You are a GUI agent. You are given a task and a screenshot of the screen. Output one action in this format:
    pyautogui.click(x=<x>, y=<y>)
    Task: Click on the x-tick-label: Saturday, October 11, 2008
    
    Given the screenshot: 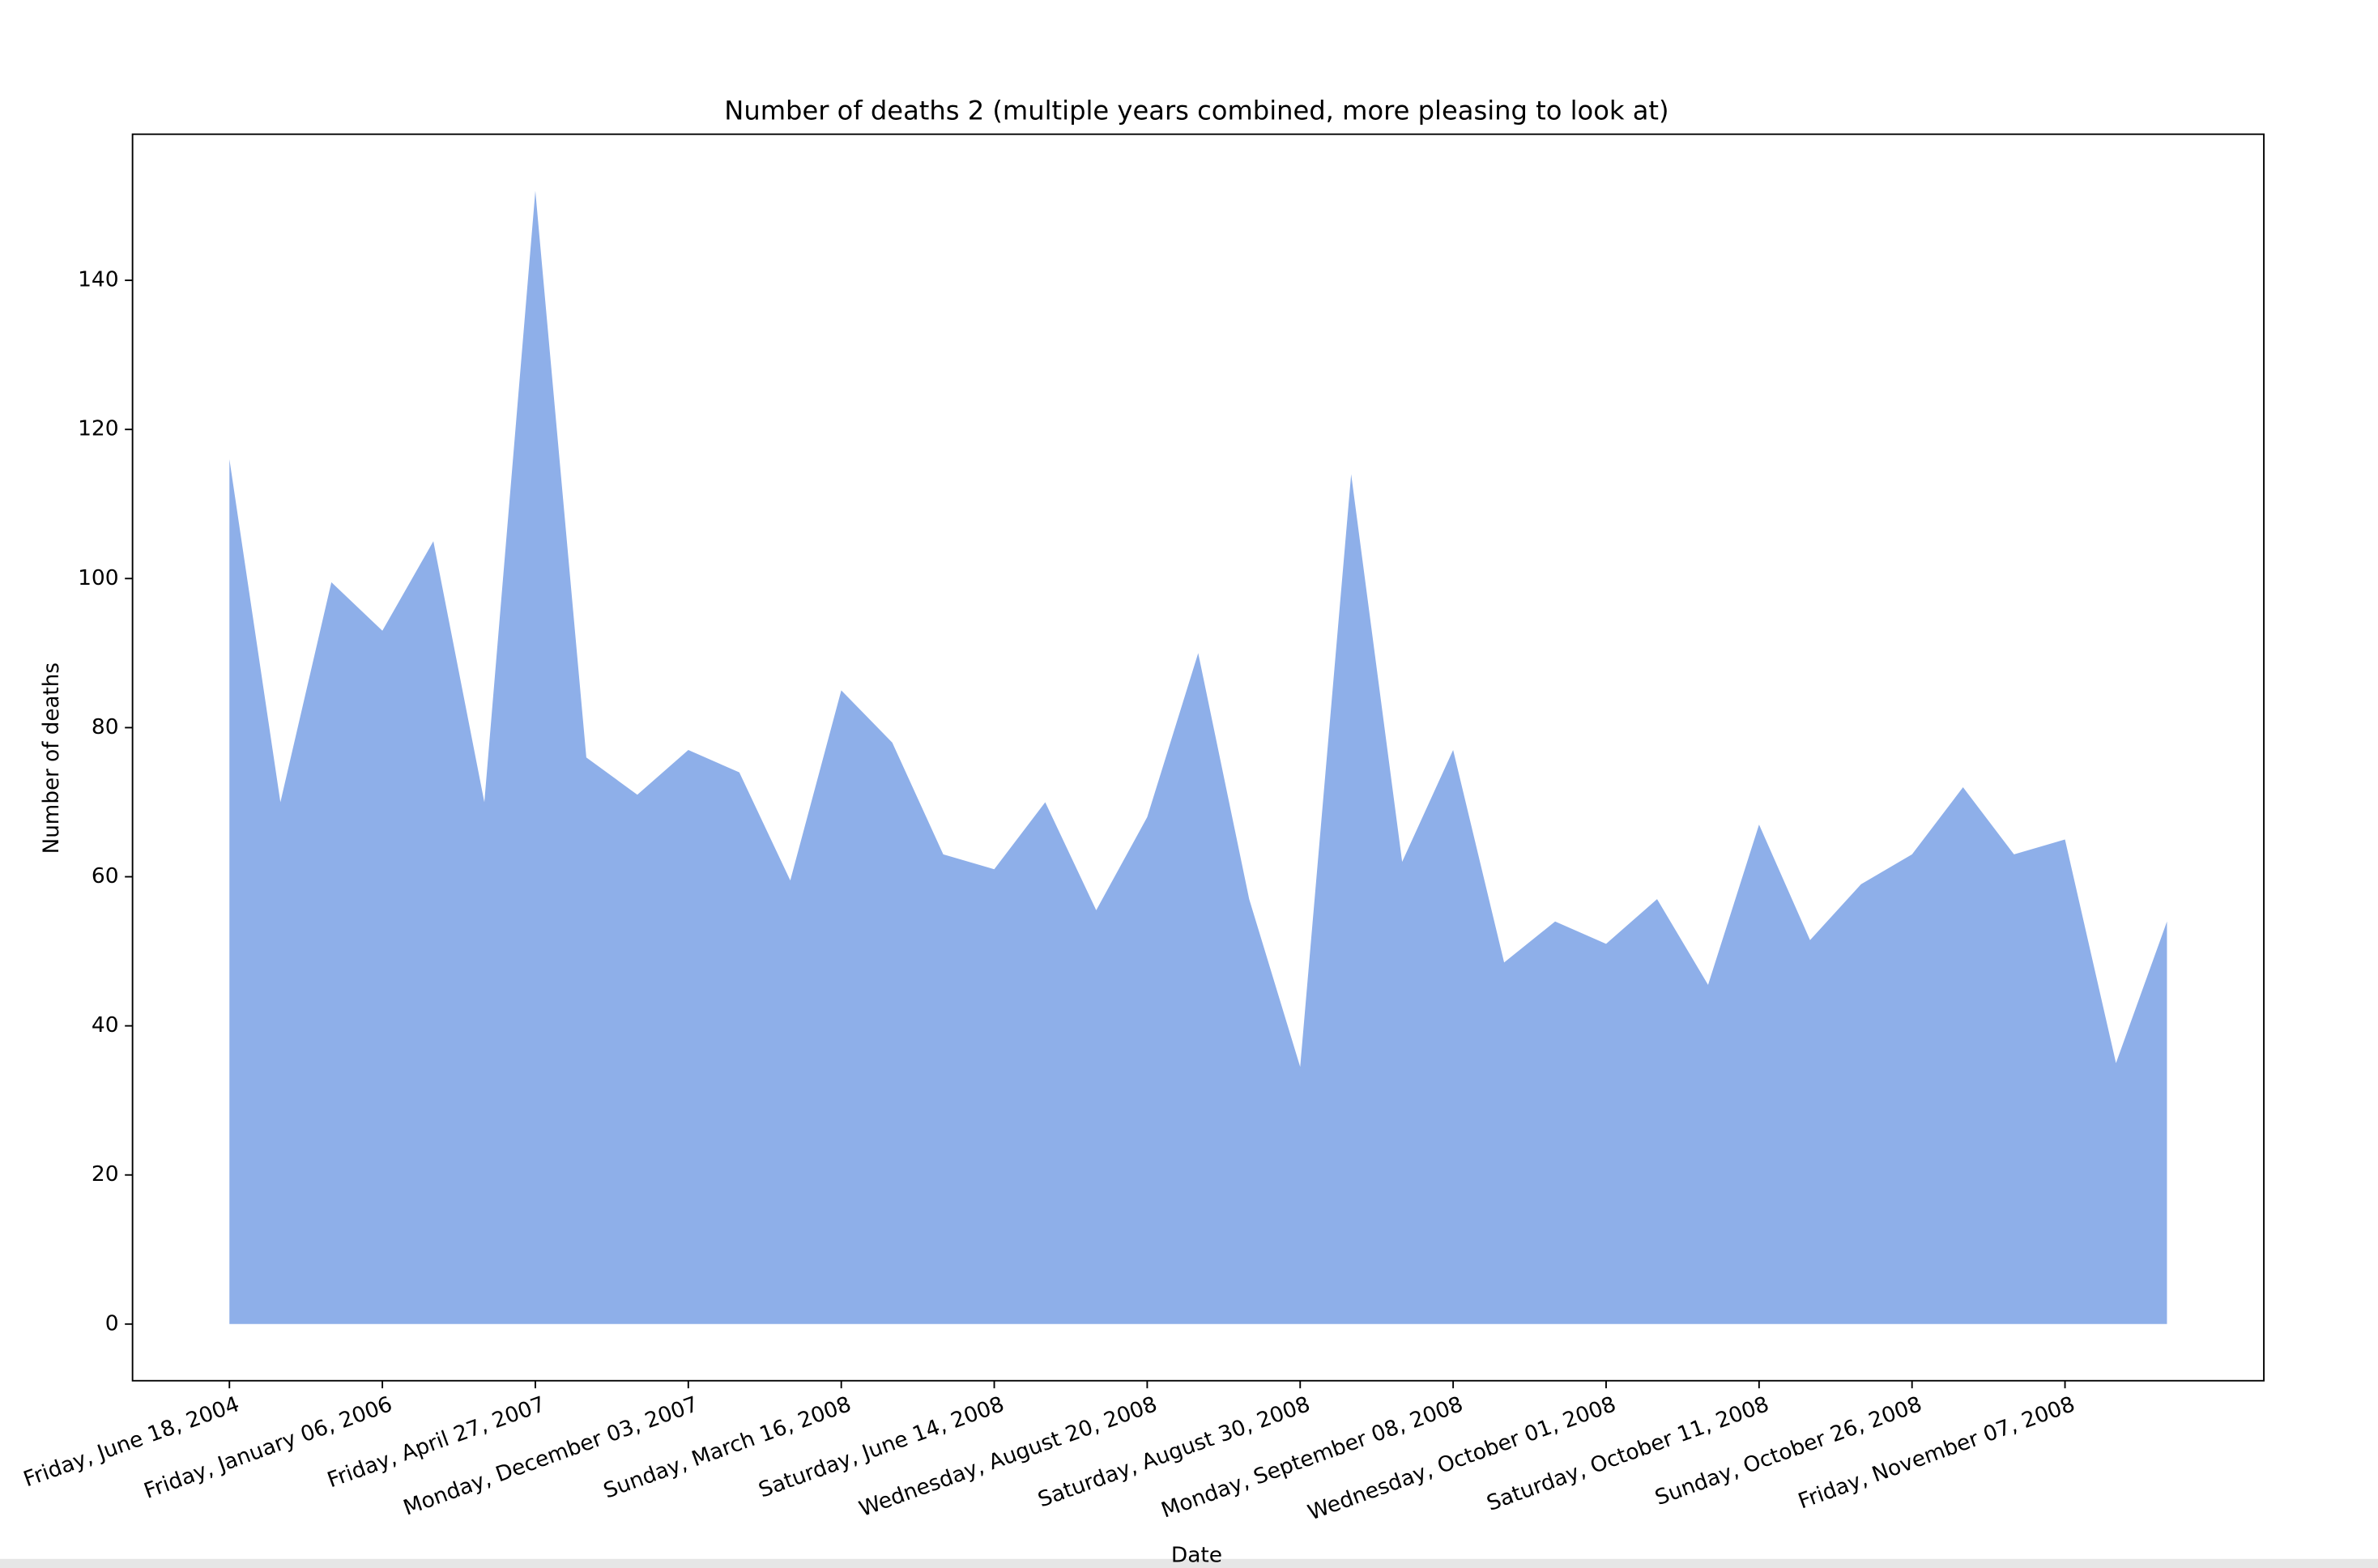 What is the action you would take?
    pyautogui.click(x=1628, y=1454)
    